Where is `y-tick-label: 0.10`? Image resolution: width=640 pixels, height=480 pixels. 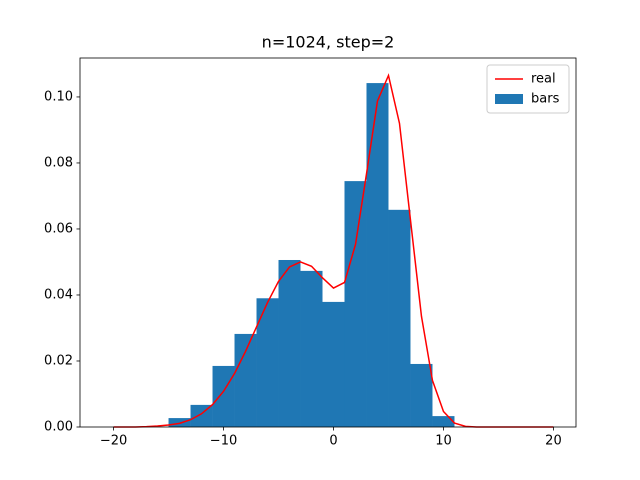
y-tick-label: 0.10 is located at coordinates (58, 96).